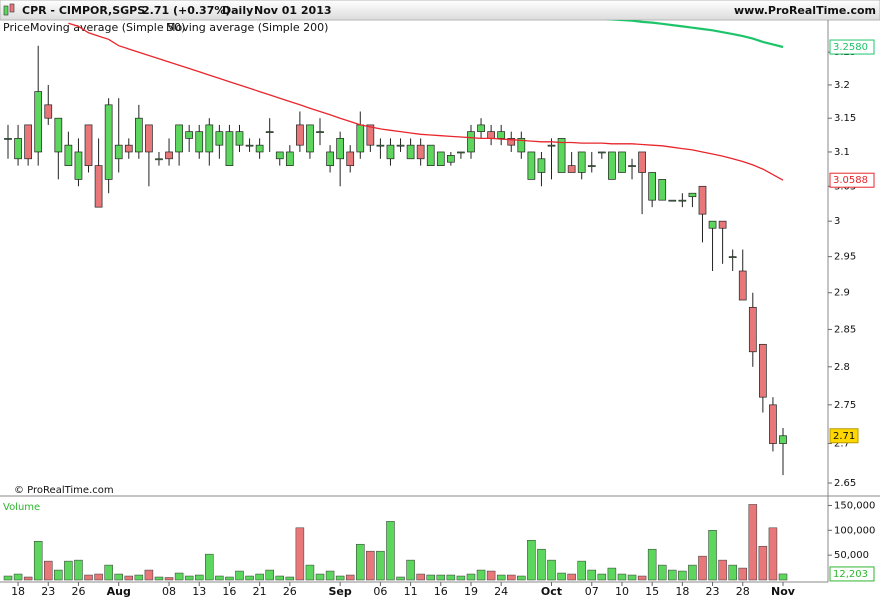 This screenshot has height=600, width=880. Describe the element at coordinates (842, 293) in the screenshot. I see `y-tick-label: 2.9` at that location.